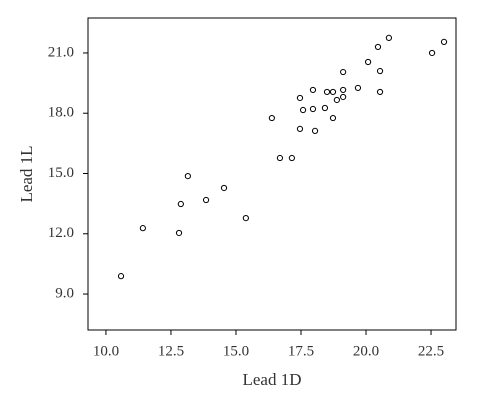 This screenshot has width=500, height=402. What do you see at coordinates (236, 351) in the screenshot?
I see `x-tick-label: 15.0` at bounding box center [236, 351].